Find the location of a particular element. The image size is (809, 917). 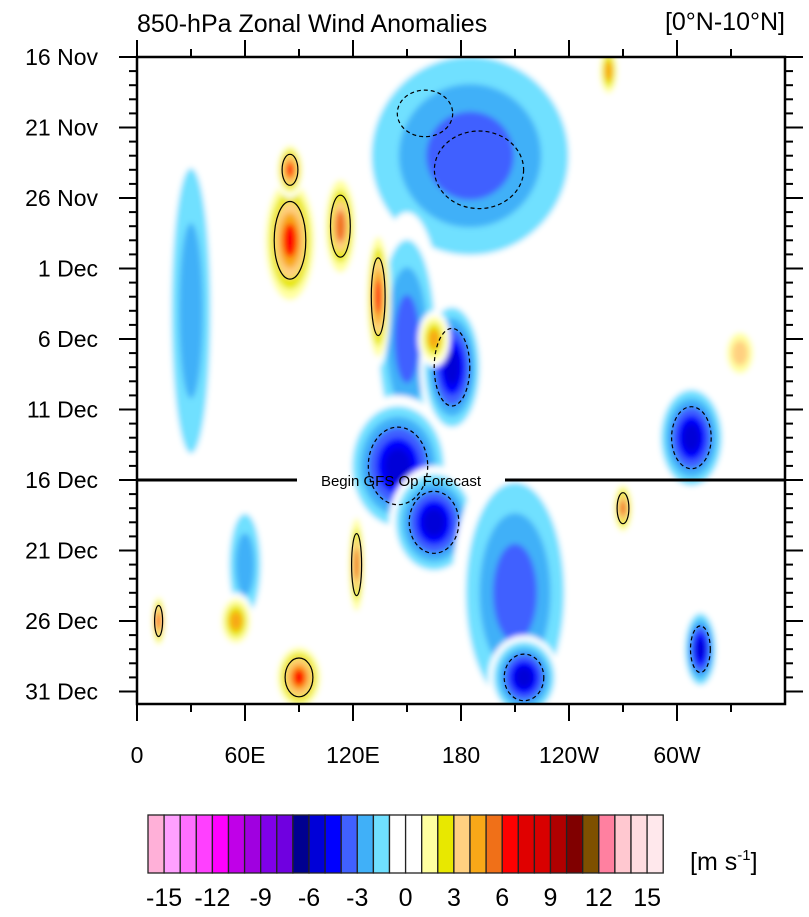

colorbar-label: -9 is located at coordinates (261, 898).